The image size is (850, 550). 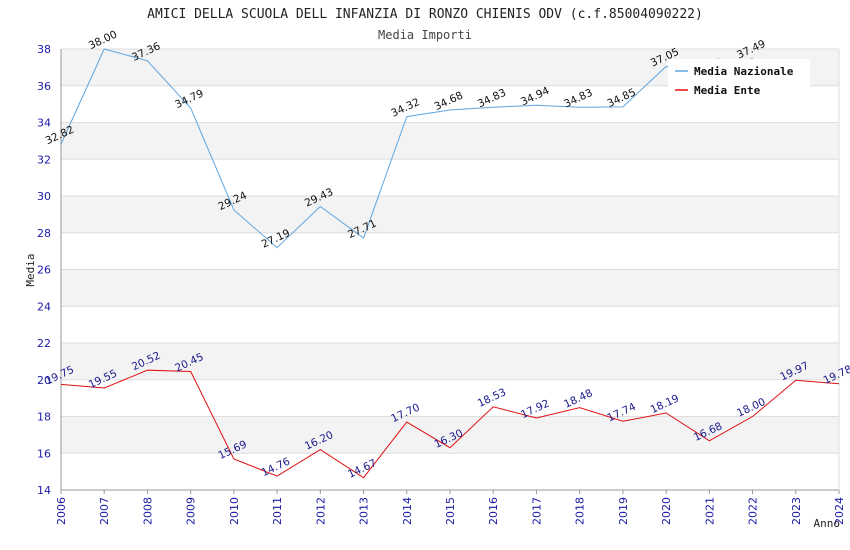 I want to click on y-tick-label: 16, so click(x=44, y=453).